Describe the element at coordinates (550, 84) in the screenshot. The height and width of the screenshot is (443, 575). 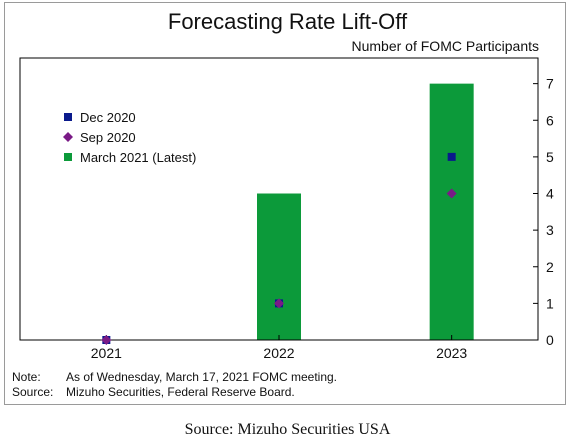
I see `y-tick-label: 7` at that location.